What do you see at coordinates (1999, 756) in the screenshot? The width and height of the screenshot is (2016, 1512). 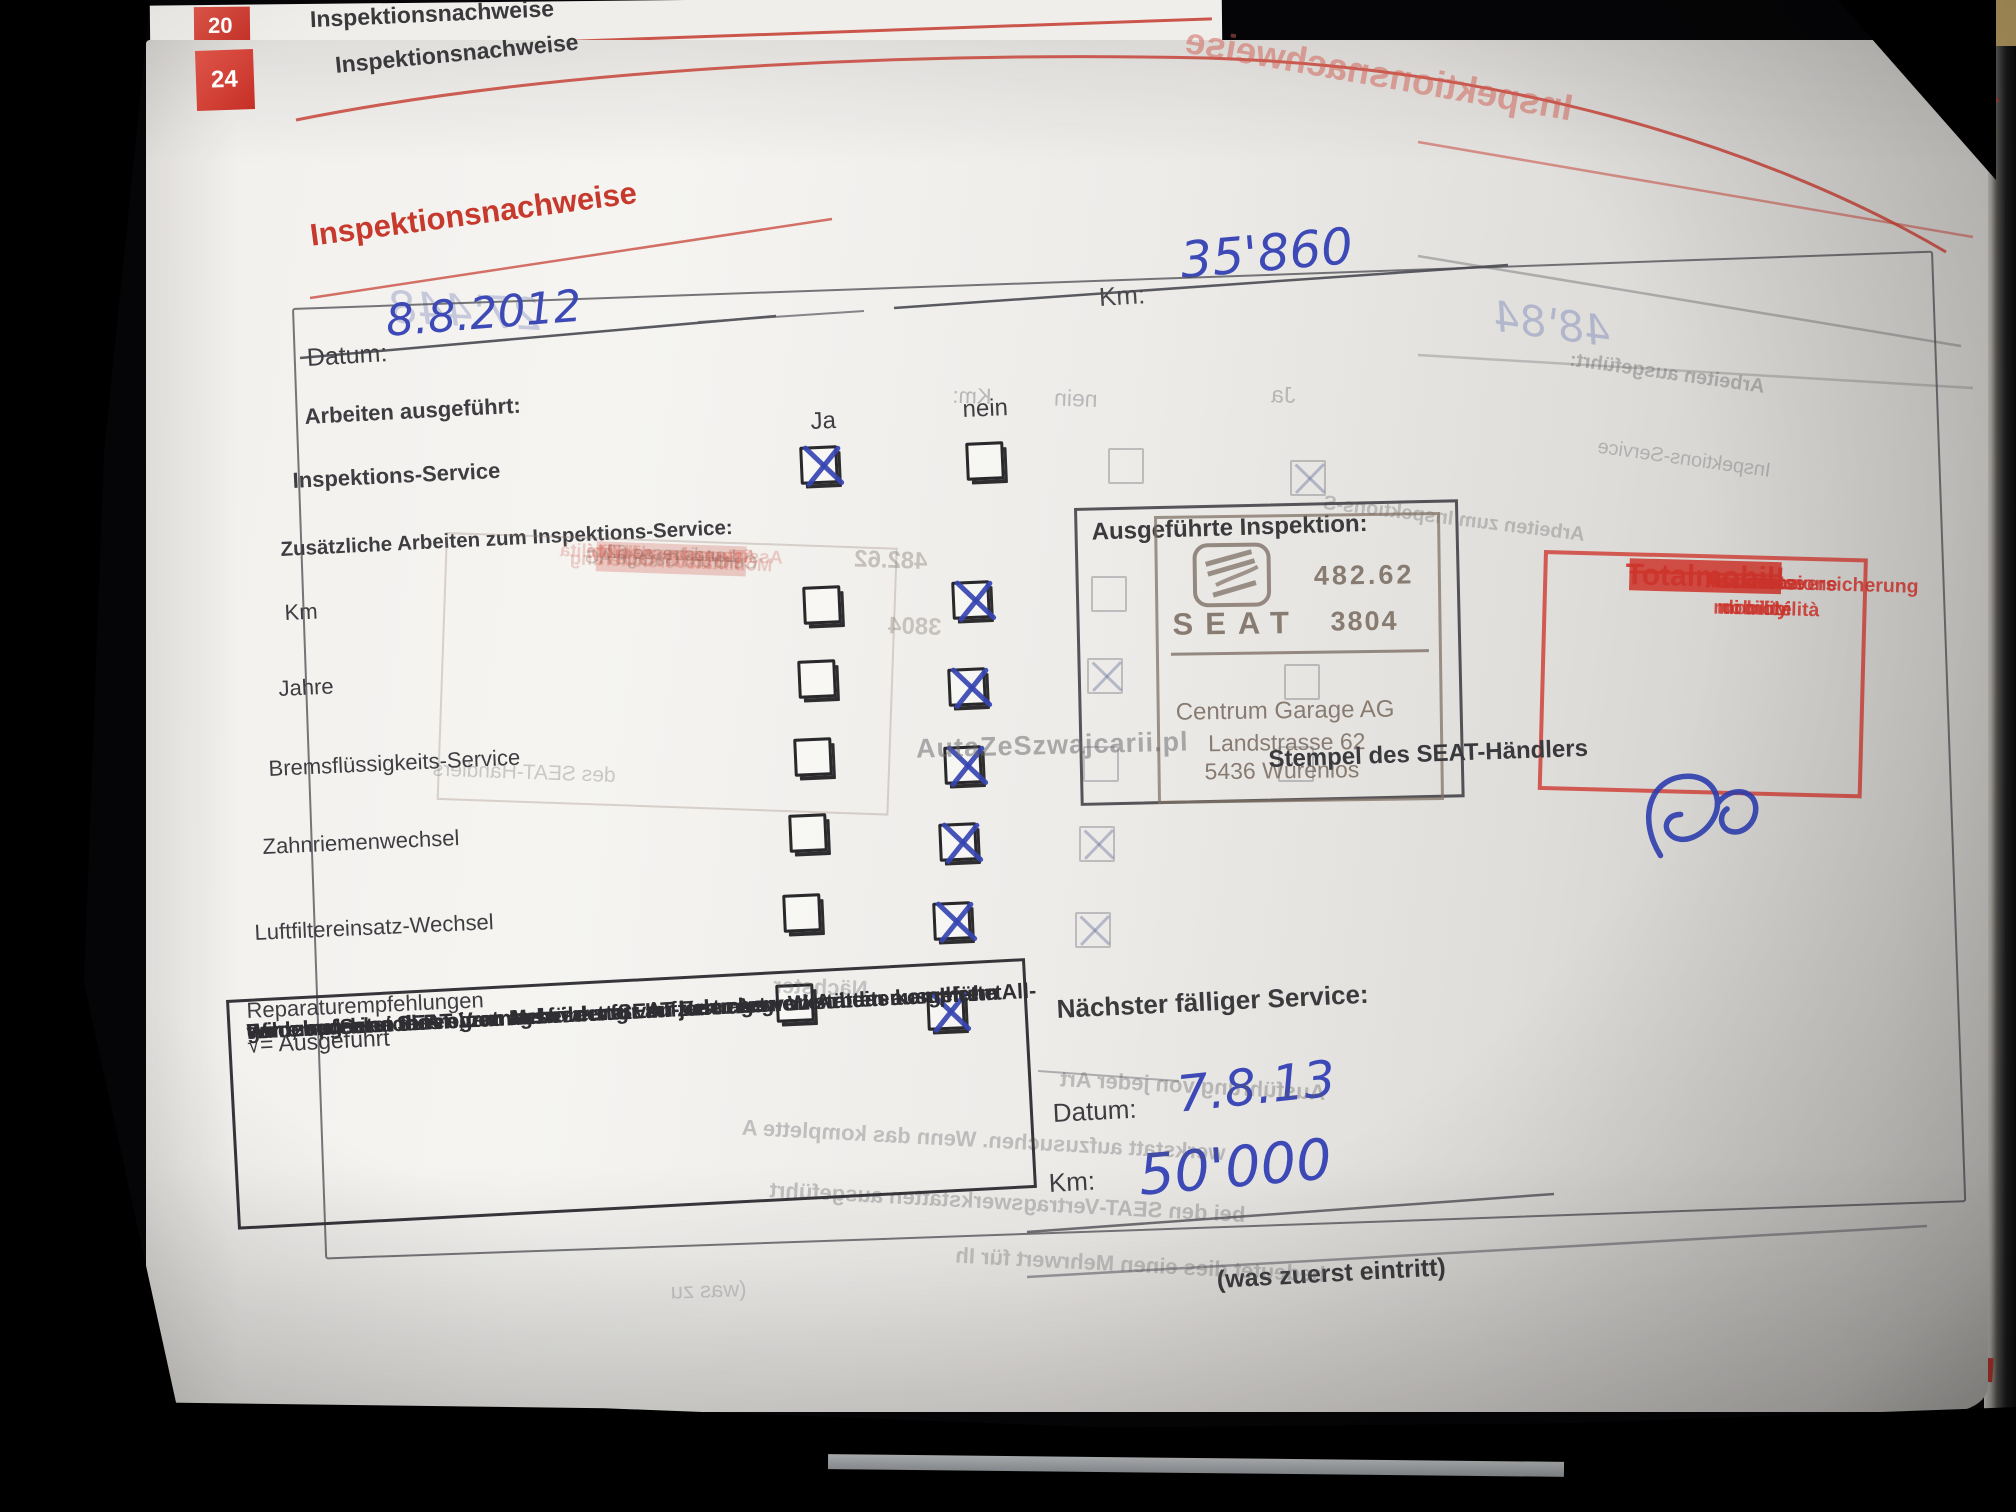 I see `book-page-stack-edge` at bounding box center [1999, 756].